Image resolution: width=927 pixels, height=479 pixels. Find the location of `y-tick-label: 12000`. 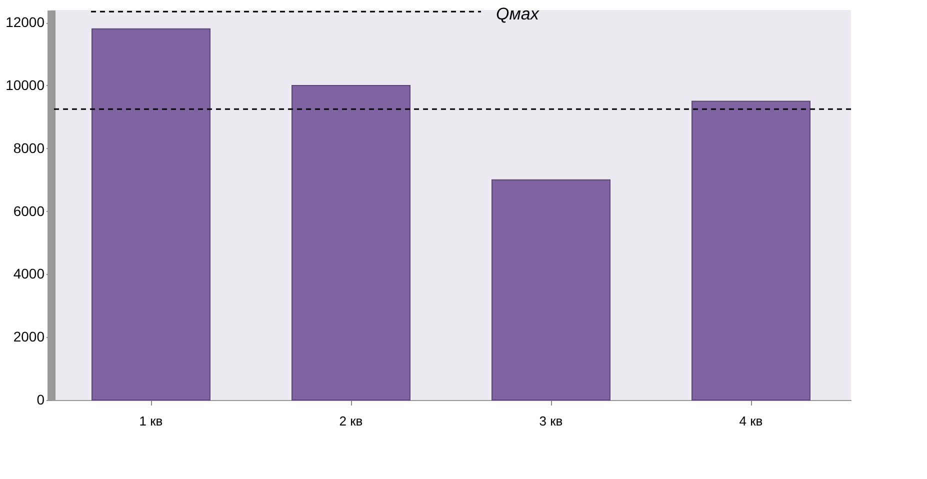

y-tick-label: 12000 is located at coordinates (25, 22).